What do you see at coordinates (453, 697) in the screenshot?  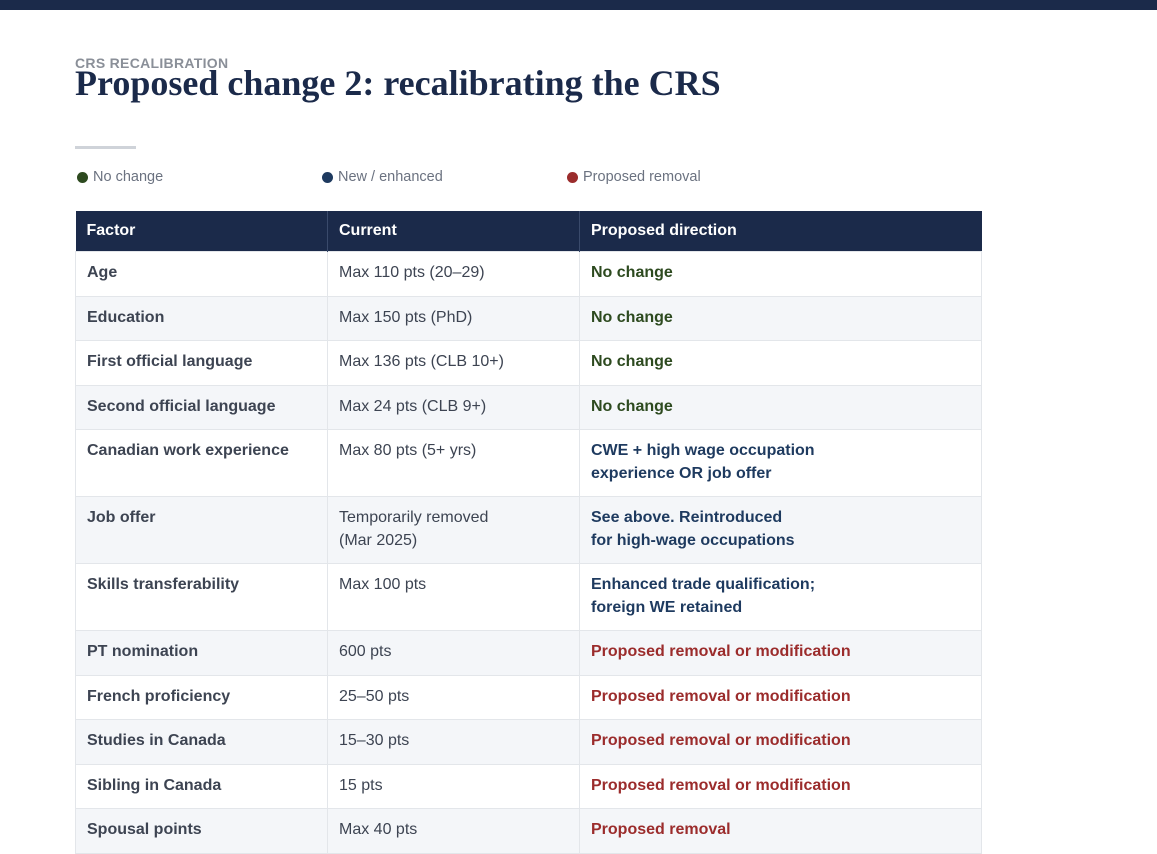 I see `current-cell: 25–50 pts` at bounding box center [453, 697].